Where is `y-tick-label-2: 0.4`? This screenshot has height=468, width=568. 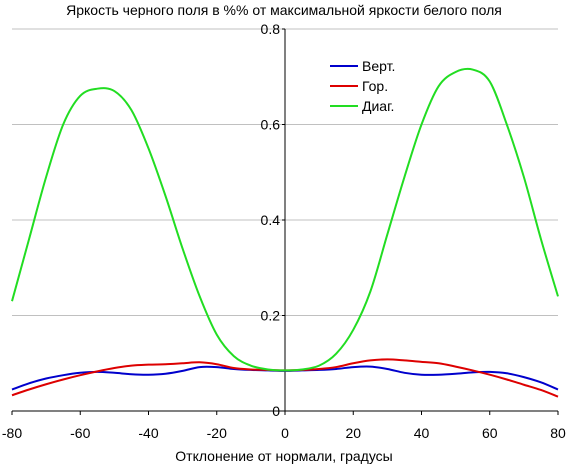 y-tick-label-2: 0.4 is located at coordinates (271, 220).